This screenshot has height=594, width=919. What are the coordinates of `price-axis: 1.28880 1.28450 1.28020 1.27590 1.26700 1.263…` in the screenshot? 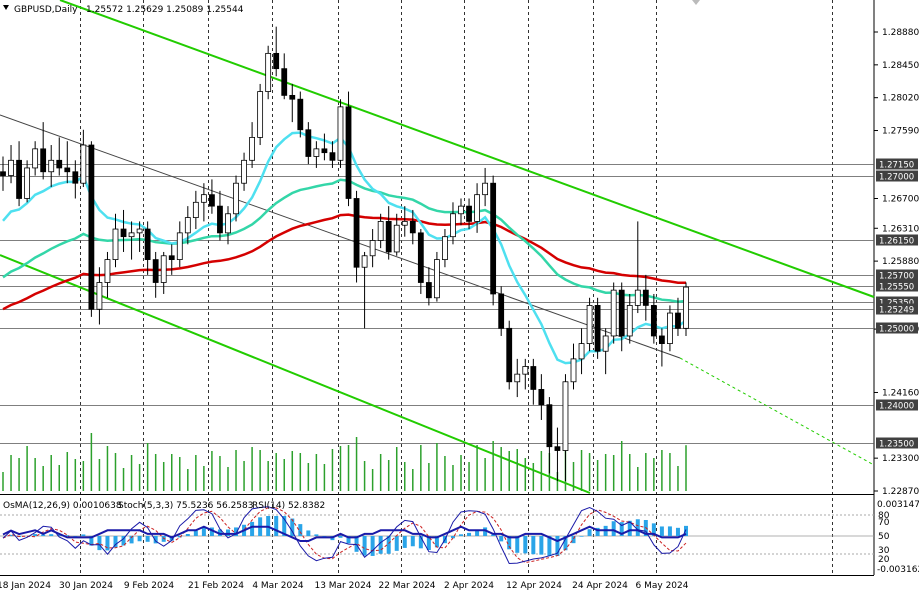 It's located at (896, 262).